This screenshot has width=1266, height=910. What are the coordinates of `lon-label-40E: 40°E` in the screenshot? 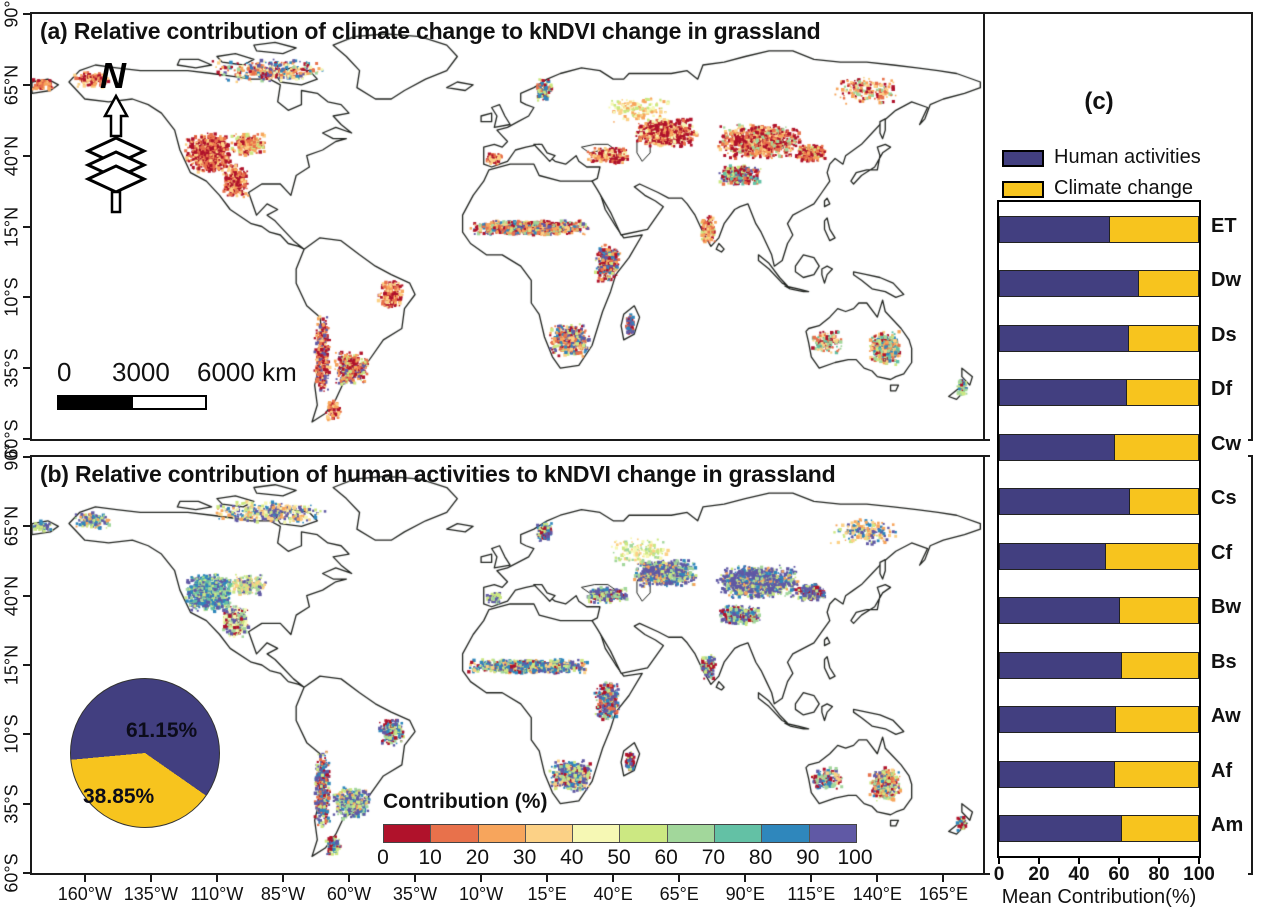 It's located at (613, 894).